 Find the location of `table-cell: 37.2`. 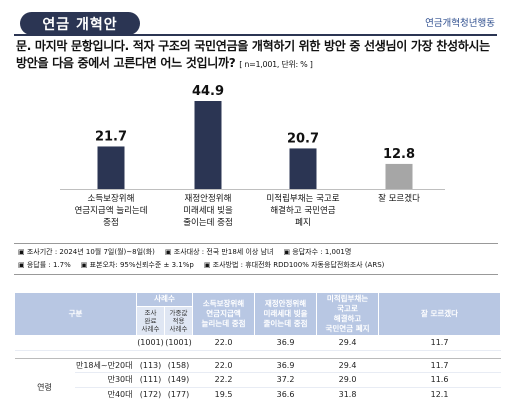

table-cell: 37.2 is located at coordinates (285, 380).